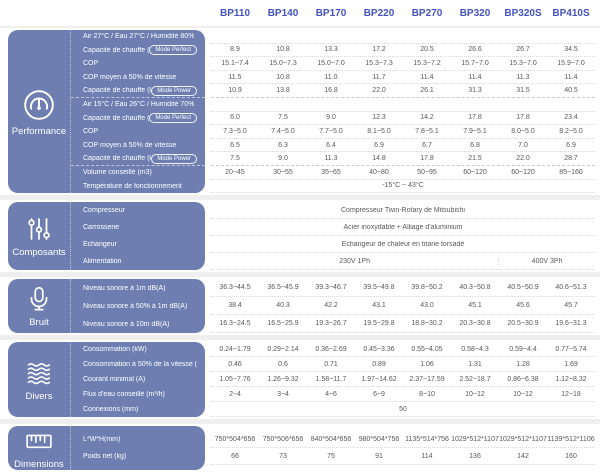 The image size is (600, 472). I want to click on spec-value: 2.37~17.59, so click(427, 379).